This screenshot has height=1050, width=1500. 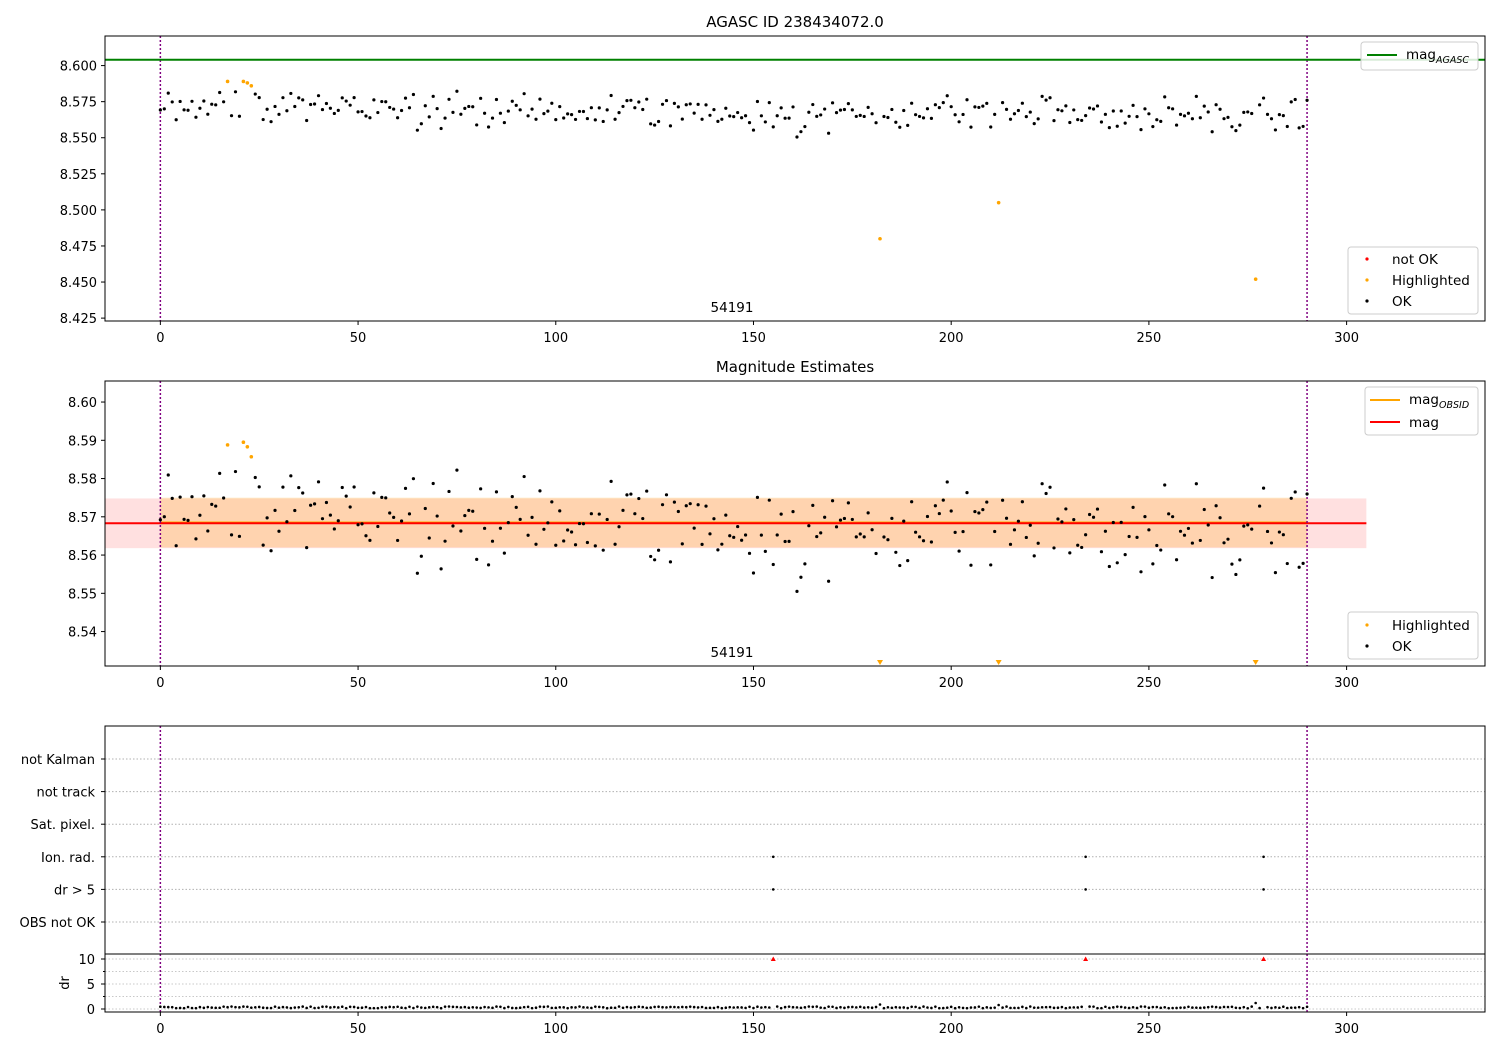 What do you see at coordinates (1424, 400) in the screenshot?
I see `legend-mag-obsid-label: mag` at bounding box center [1424, 400].